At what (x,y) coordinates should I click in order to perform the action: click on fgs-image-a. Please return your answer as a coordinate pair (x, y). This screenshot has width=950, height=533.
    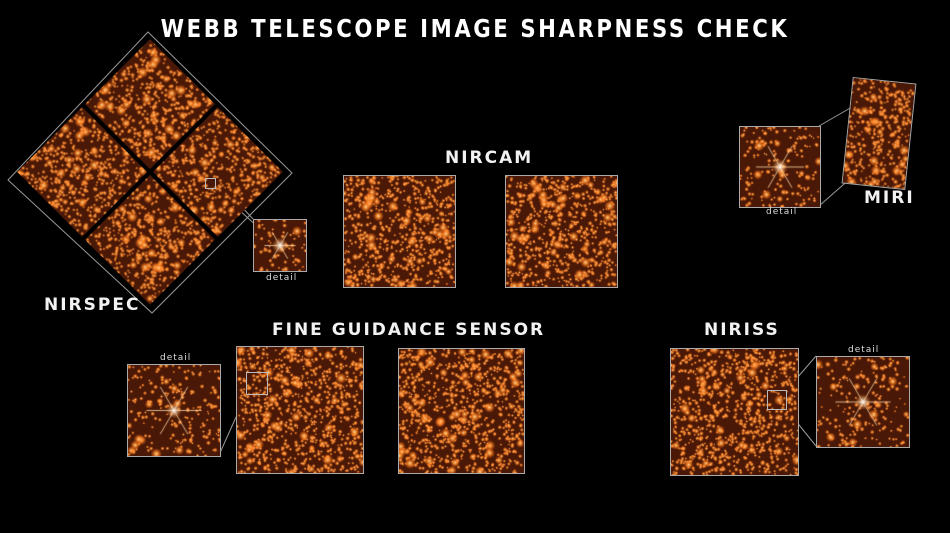
    Looking at the image, I should click on (300, 410).